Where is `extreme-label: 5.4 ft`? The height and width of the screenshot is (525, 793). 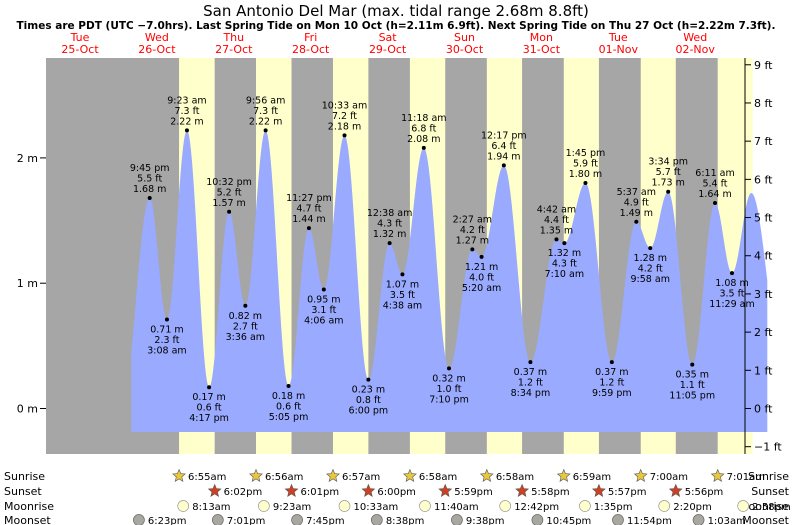 extreme-label: 5.4 ft is located at coordinates (714, 184).